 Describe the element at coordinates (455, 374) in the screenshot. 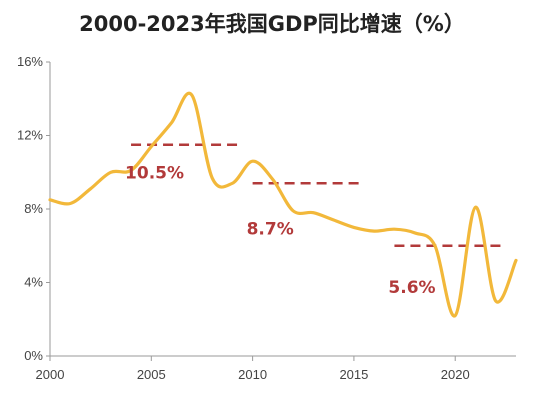

I see `x-tick-label: 2020` at that location.